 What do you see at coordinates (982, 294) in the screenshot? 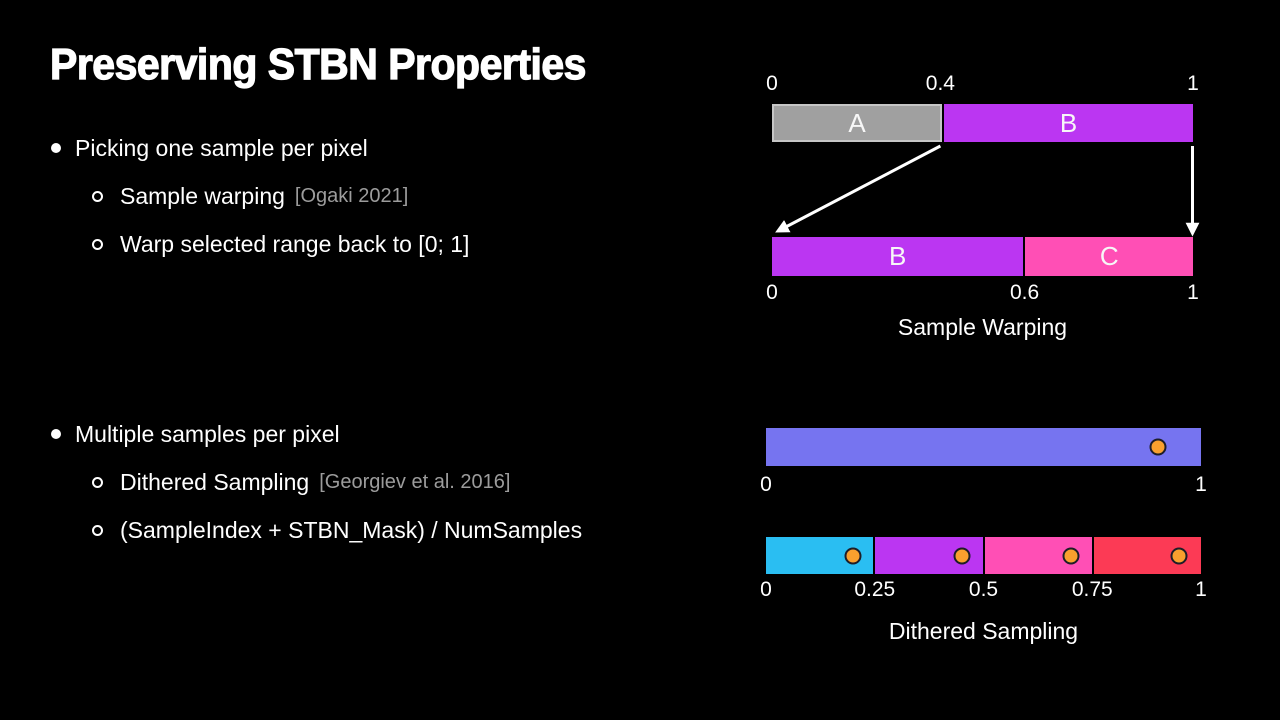
I see `warped-bar-axis: 0 0.6 1` at bounding box center [982, 294].